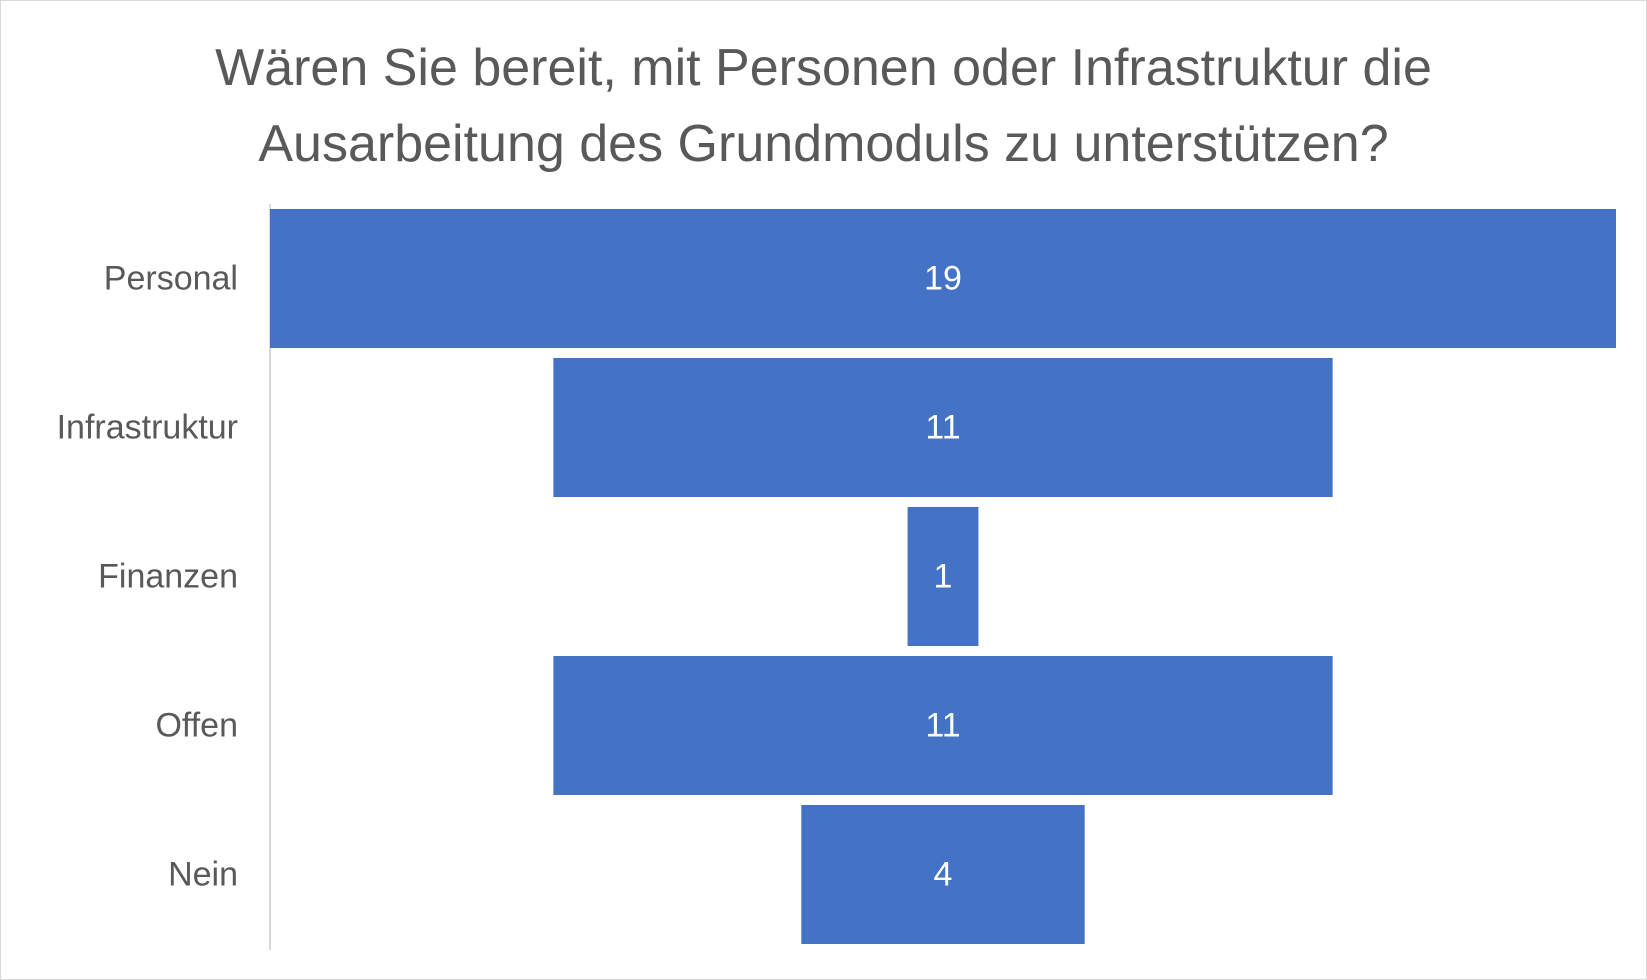 The height and width of the screenshot is (980, 1647). What do you see at coordinates (147, 428) in the screenshot?
I see `category-label-infrastruktur: Infrastruktur` at bounding box center [147, 428].